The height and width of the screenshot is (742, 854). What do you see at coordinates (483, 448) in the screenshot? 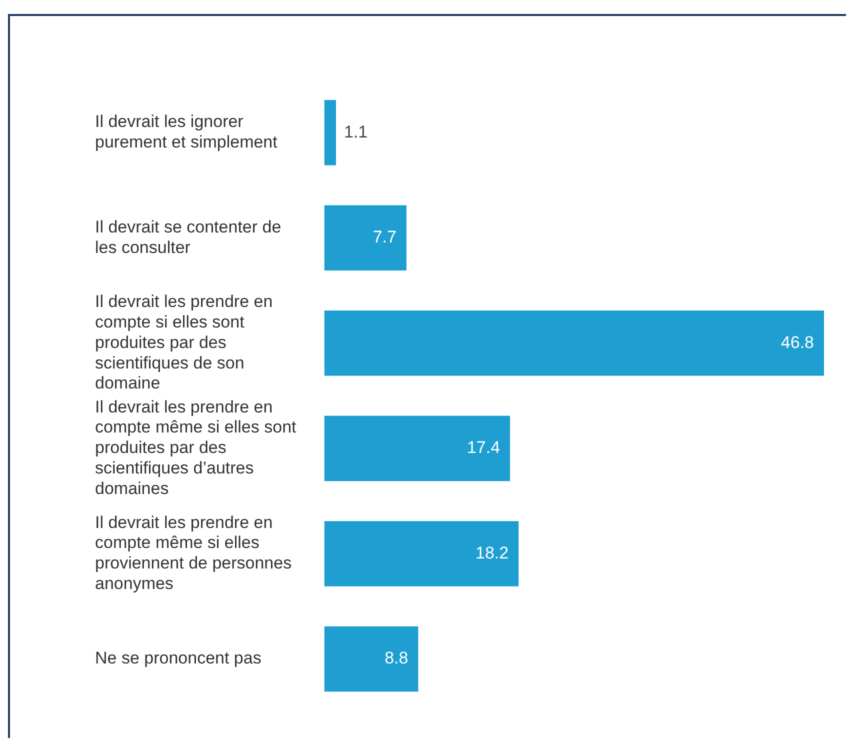
I see `data-label: 17.4` at bounding box center [483, 448].